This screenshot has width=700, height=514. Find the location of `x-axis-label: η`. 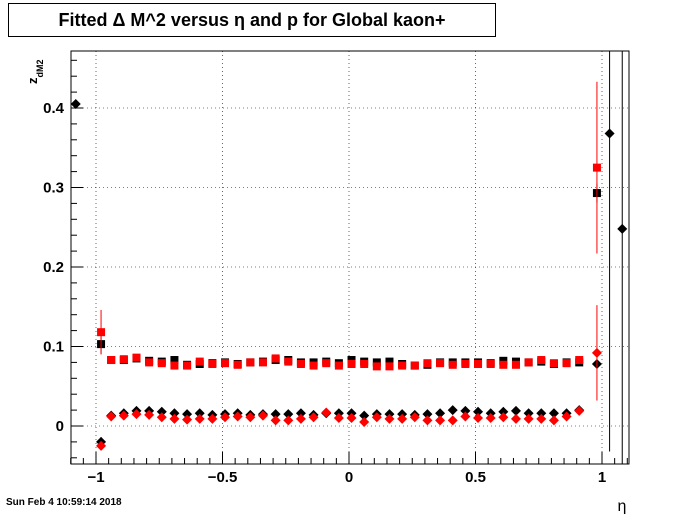

x-axis-label: η is located at coordinates (622, 506).